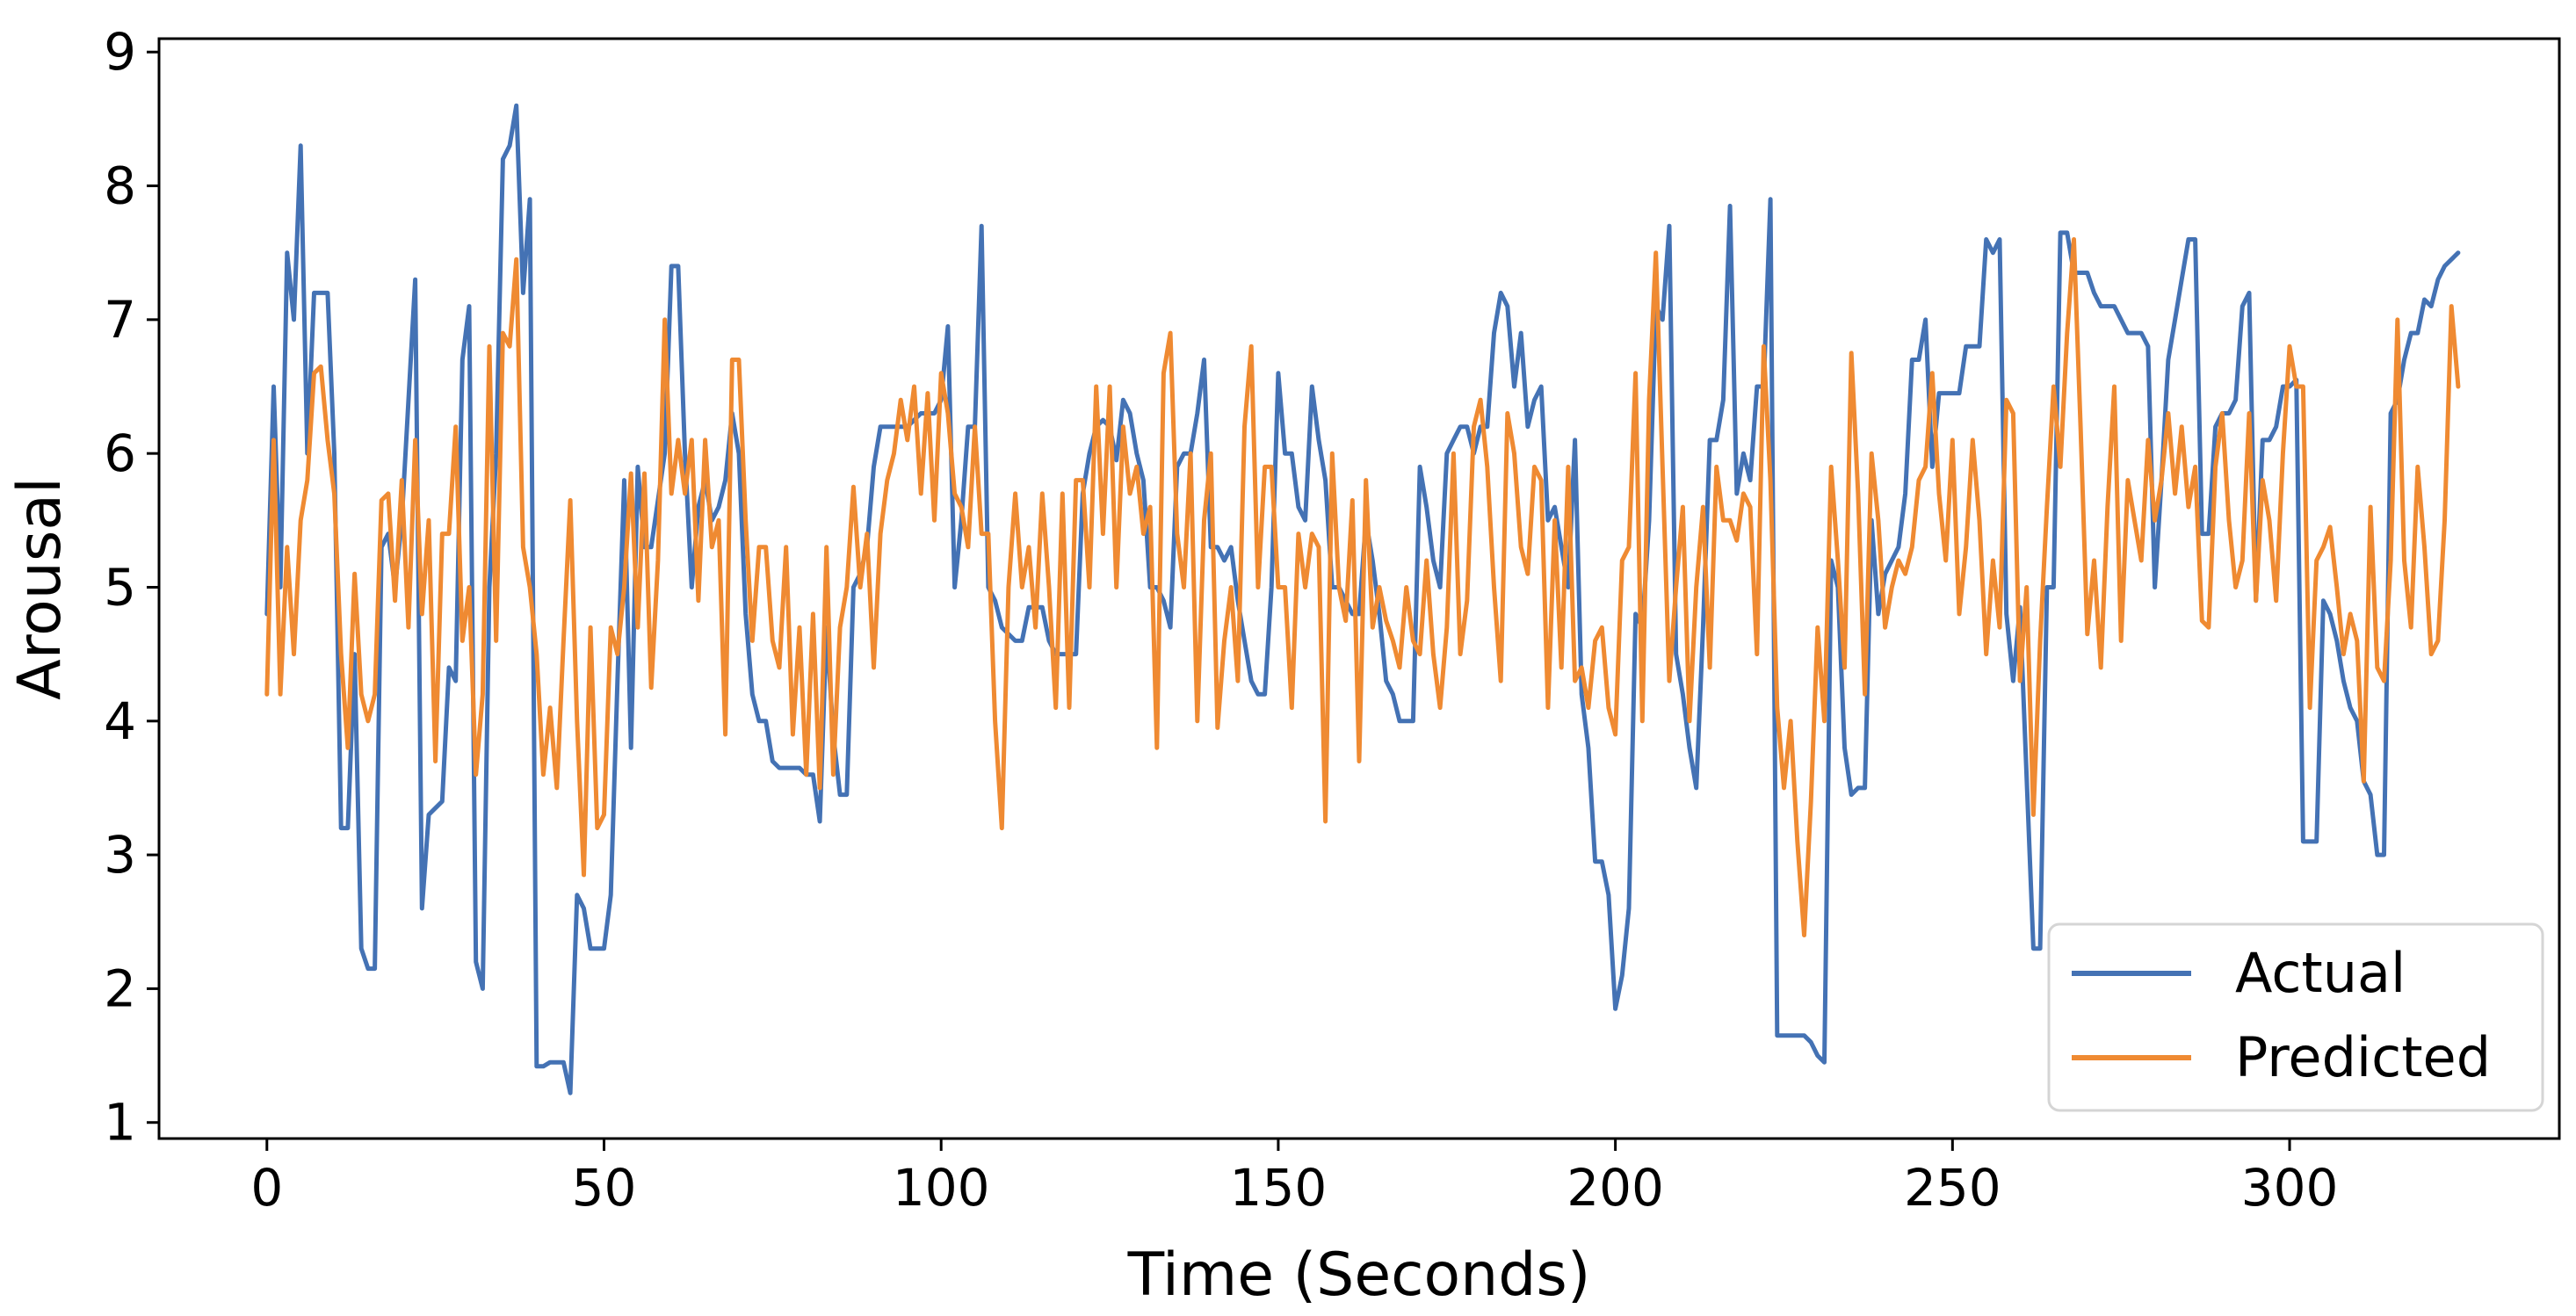  Describe the element at coordinates (1952, 1188) in the screenshot. I see `x-tick-label: 250` at that location.